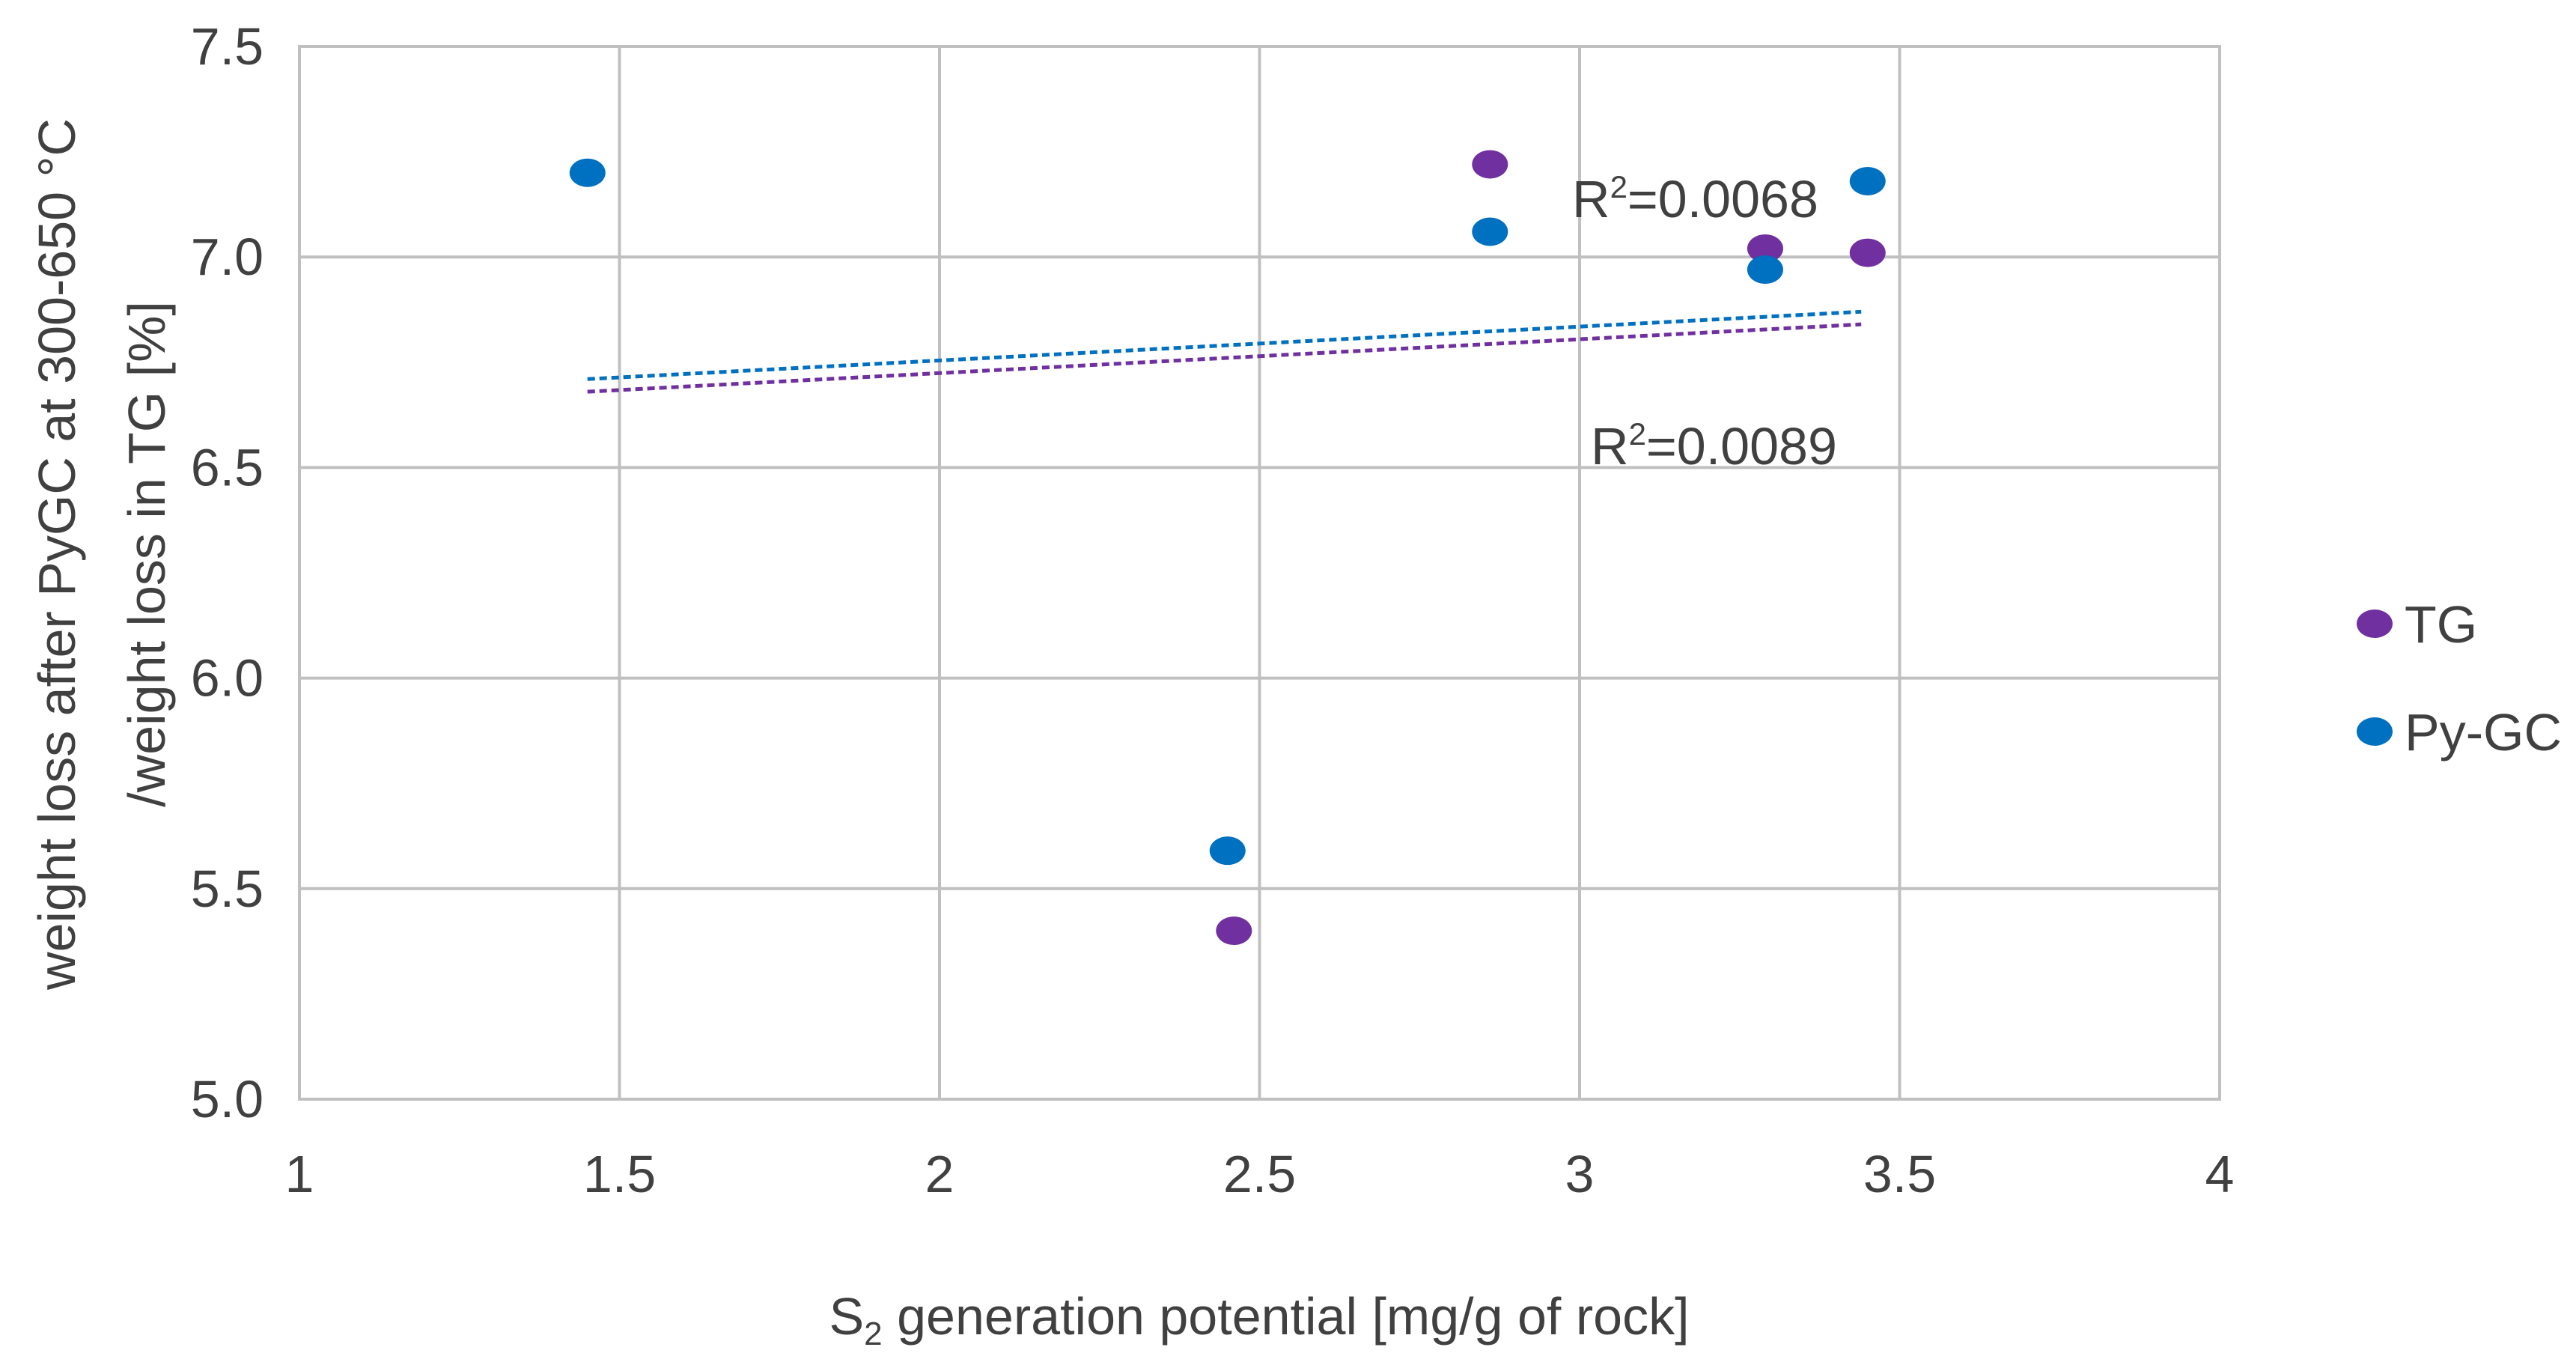 The image size is (2576, 1371). I want to click on r-squared-value: =0.0089, so click(1741, 446).